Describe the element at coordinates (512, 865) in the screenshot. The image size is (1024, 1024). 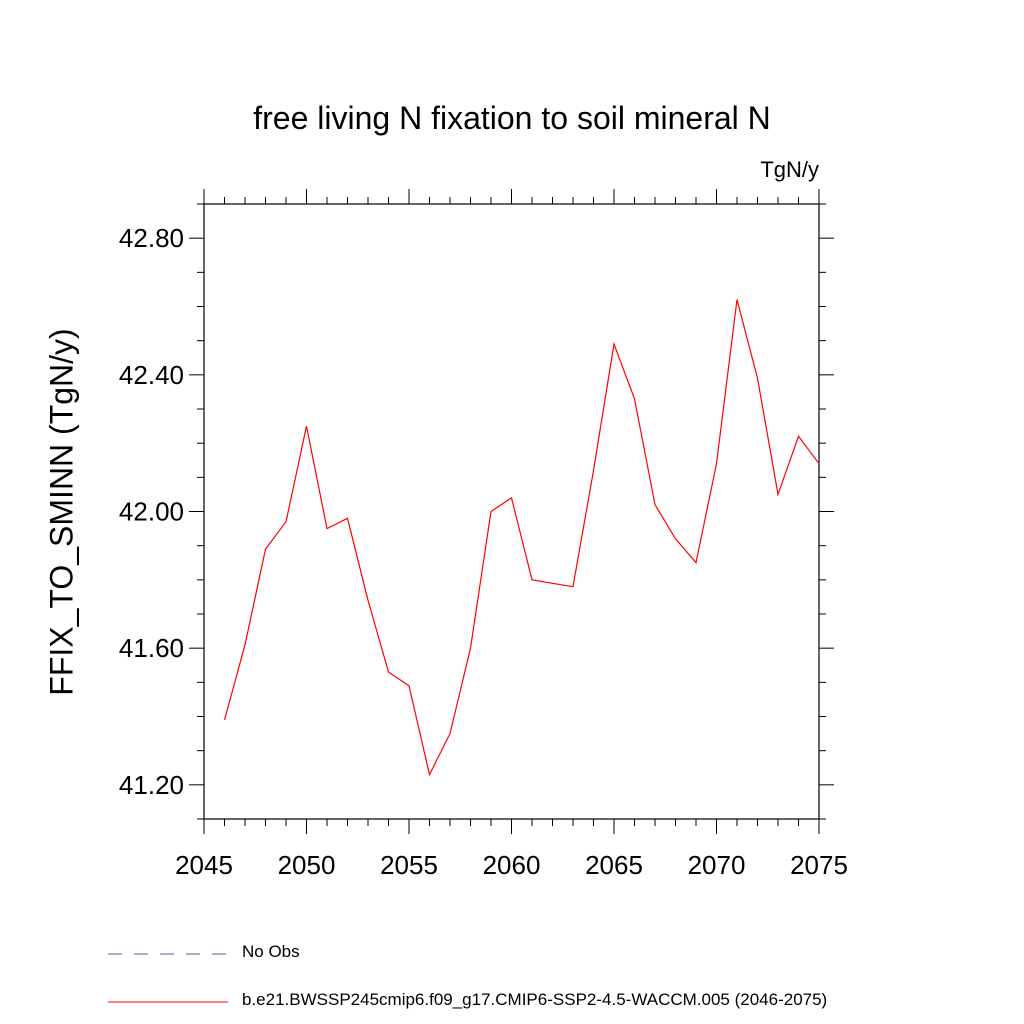
I see `x-tick-label: 2060` at that location.